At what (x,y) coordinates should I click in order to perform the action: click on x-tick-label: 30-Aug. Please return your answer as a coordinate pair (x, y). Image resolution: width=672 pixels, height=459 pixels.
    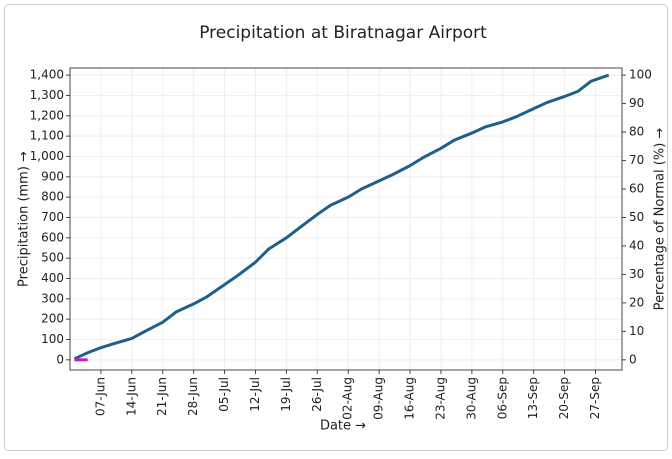
    Looking at the image, I should click on (471, 398).